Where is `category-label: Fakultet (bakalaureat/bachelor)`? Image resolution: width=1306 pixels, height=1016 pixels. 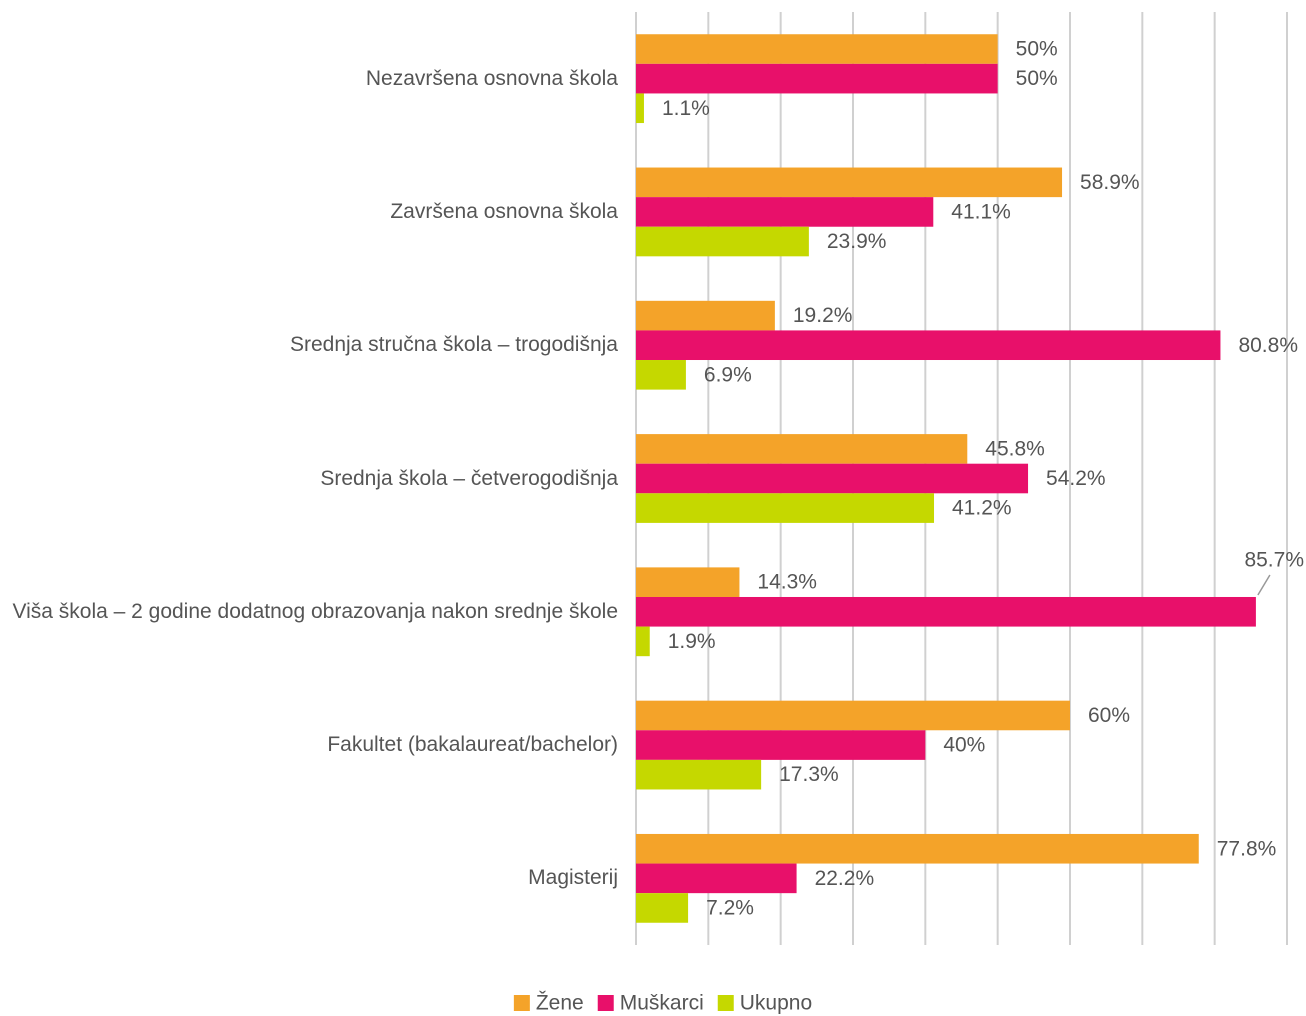 category-label: Fakultet (bakalaureat/bachelor) is located at coordinates (472, 745).